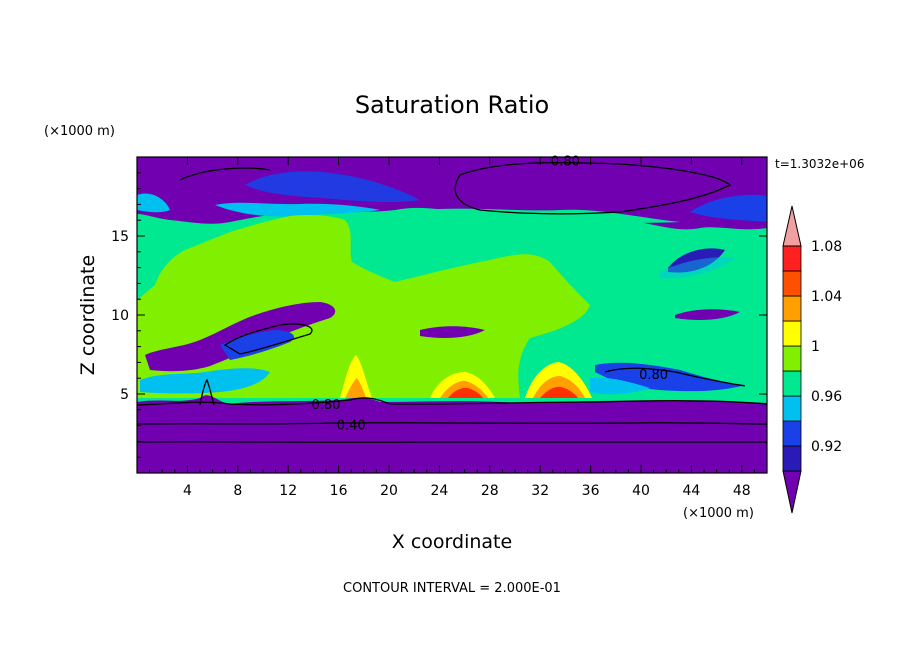 The height and width of the screenshot is (654, 904). What do you see at coordinates (452, 332) in the screenshot?
I see `mid-dry-filament-center` at bounding box center [452, 332].